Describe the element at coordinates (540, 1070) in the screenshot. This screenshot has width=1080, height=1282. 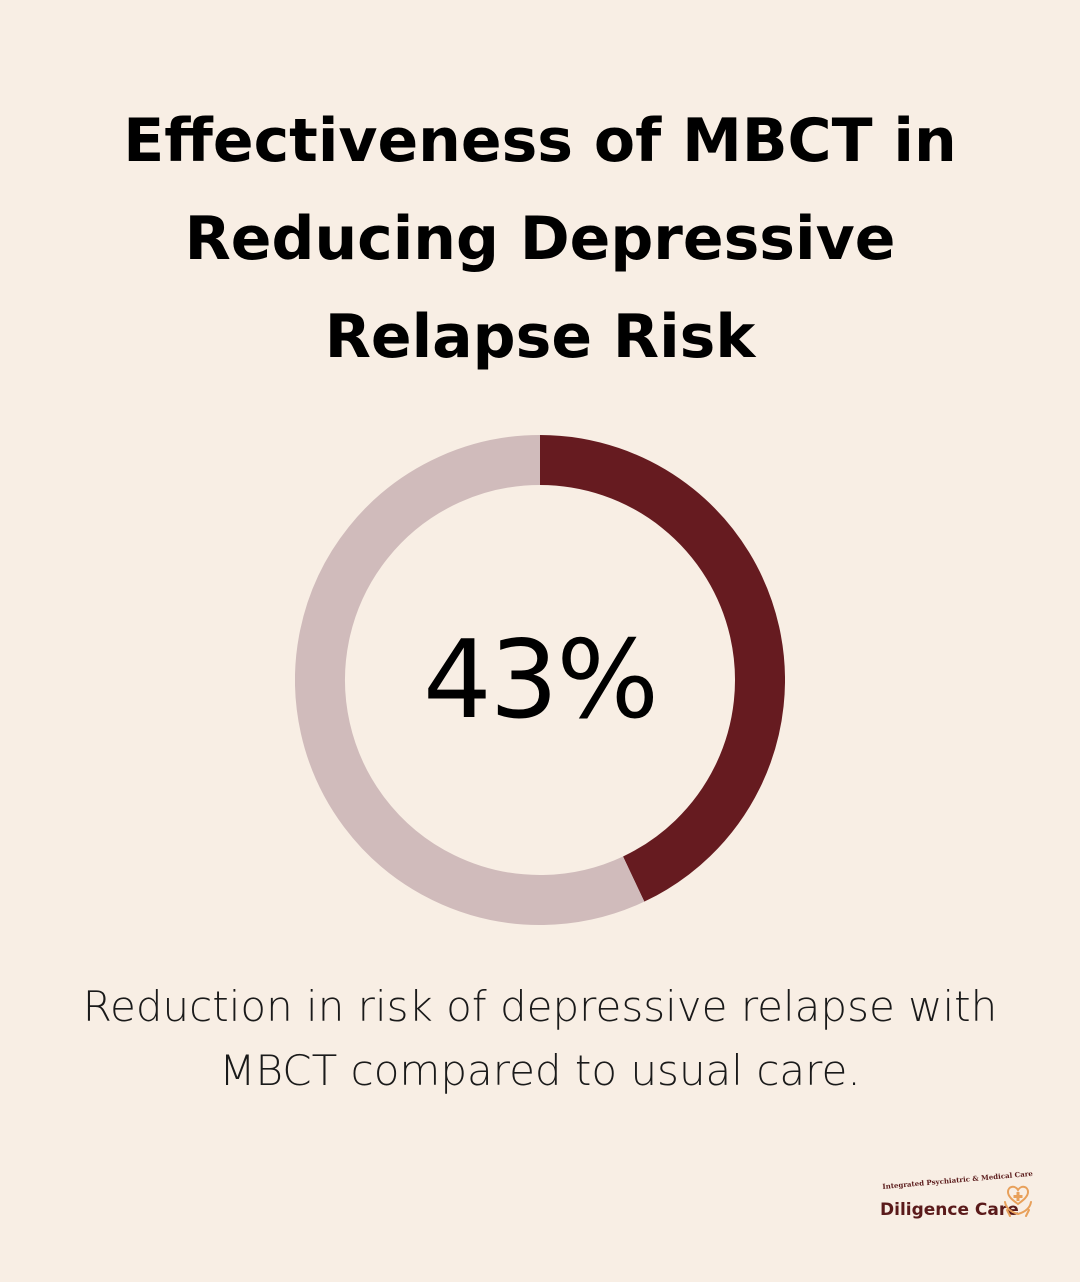
I see `caption-line-2: MBCT compared to usual care.` at that location.